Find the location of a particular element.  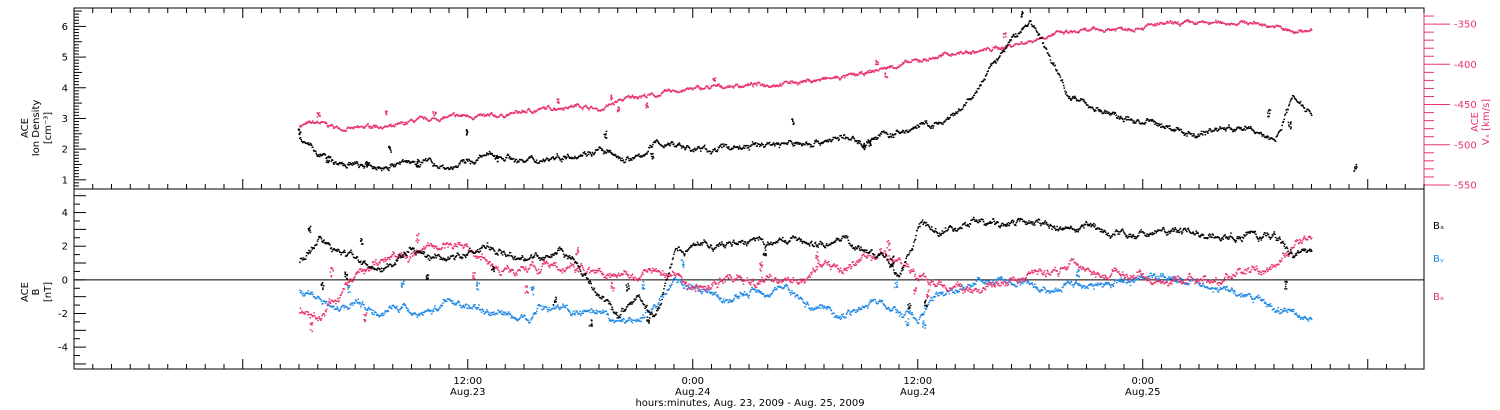

top-right-axis-ticks: -350-400-450-500-550 is located at coordinates (1450, 99).